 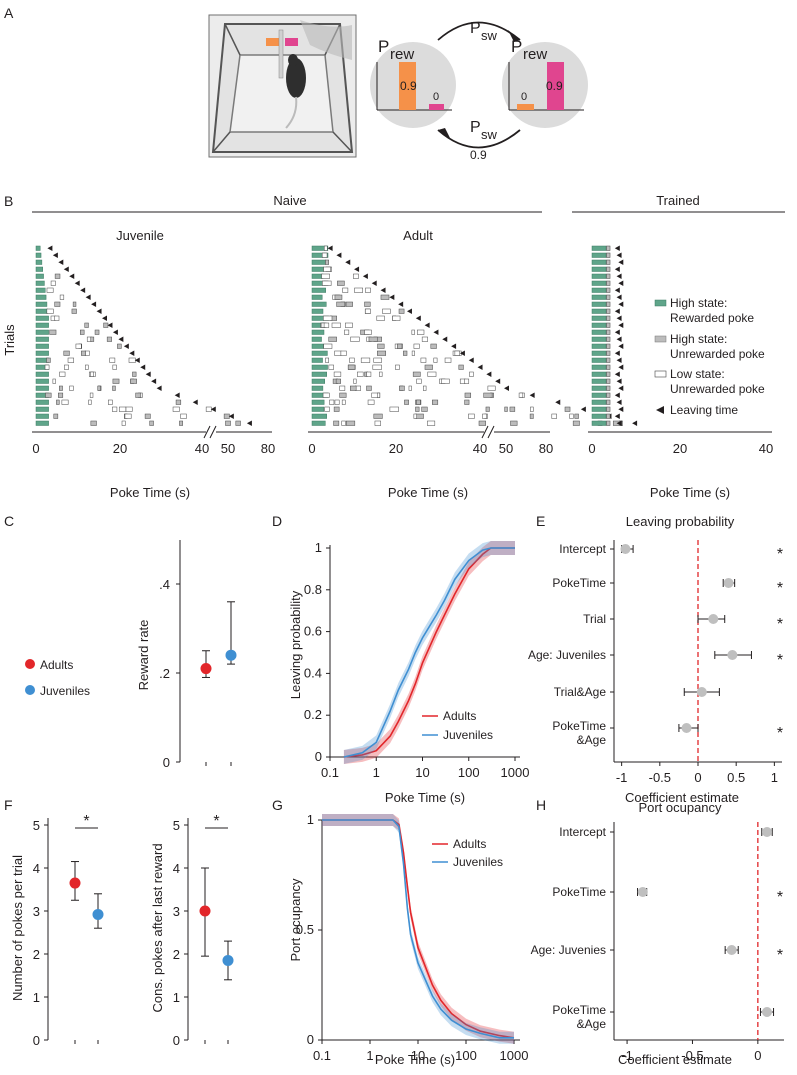 I want to click on d-yticks: 1 0.8 0.6 0.4 0.2 0, so click(x=317, y=652).